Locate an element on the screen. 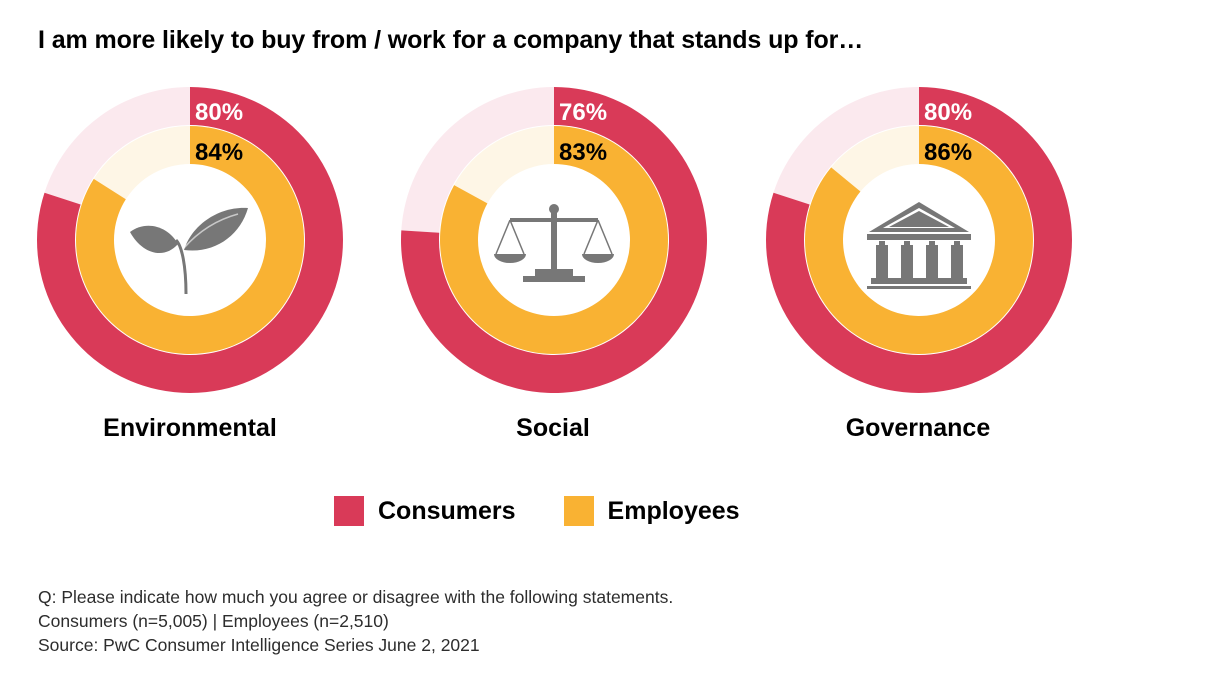  legend-swatch-employees is located at coordinates (578, 511).